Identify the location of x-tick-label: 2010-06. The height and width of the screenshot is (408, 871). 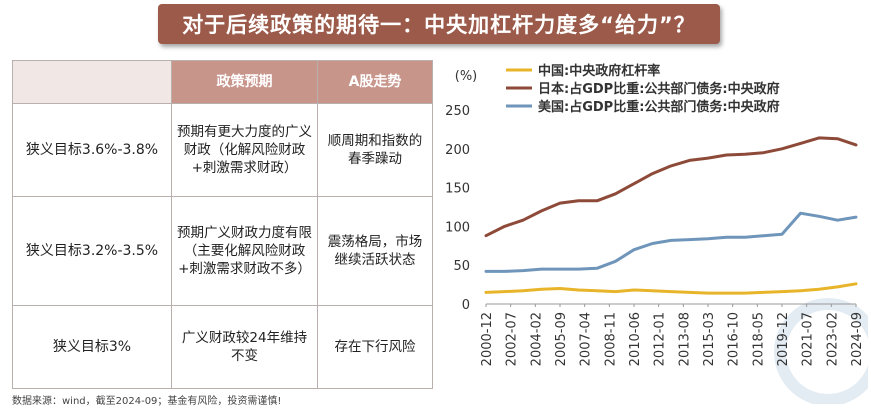
(635, 339).